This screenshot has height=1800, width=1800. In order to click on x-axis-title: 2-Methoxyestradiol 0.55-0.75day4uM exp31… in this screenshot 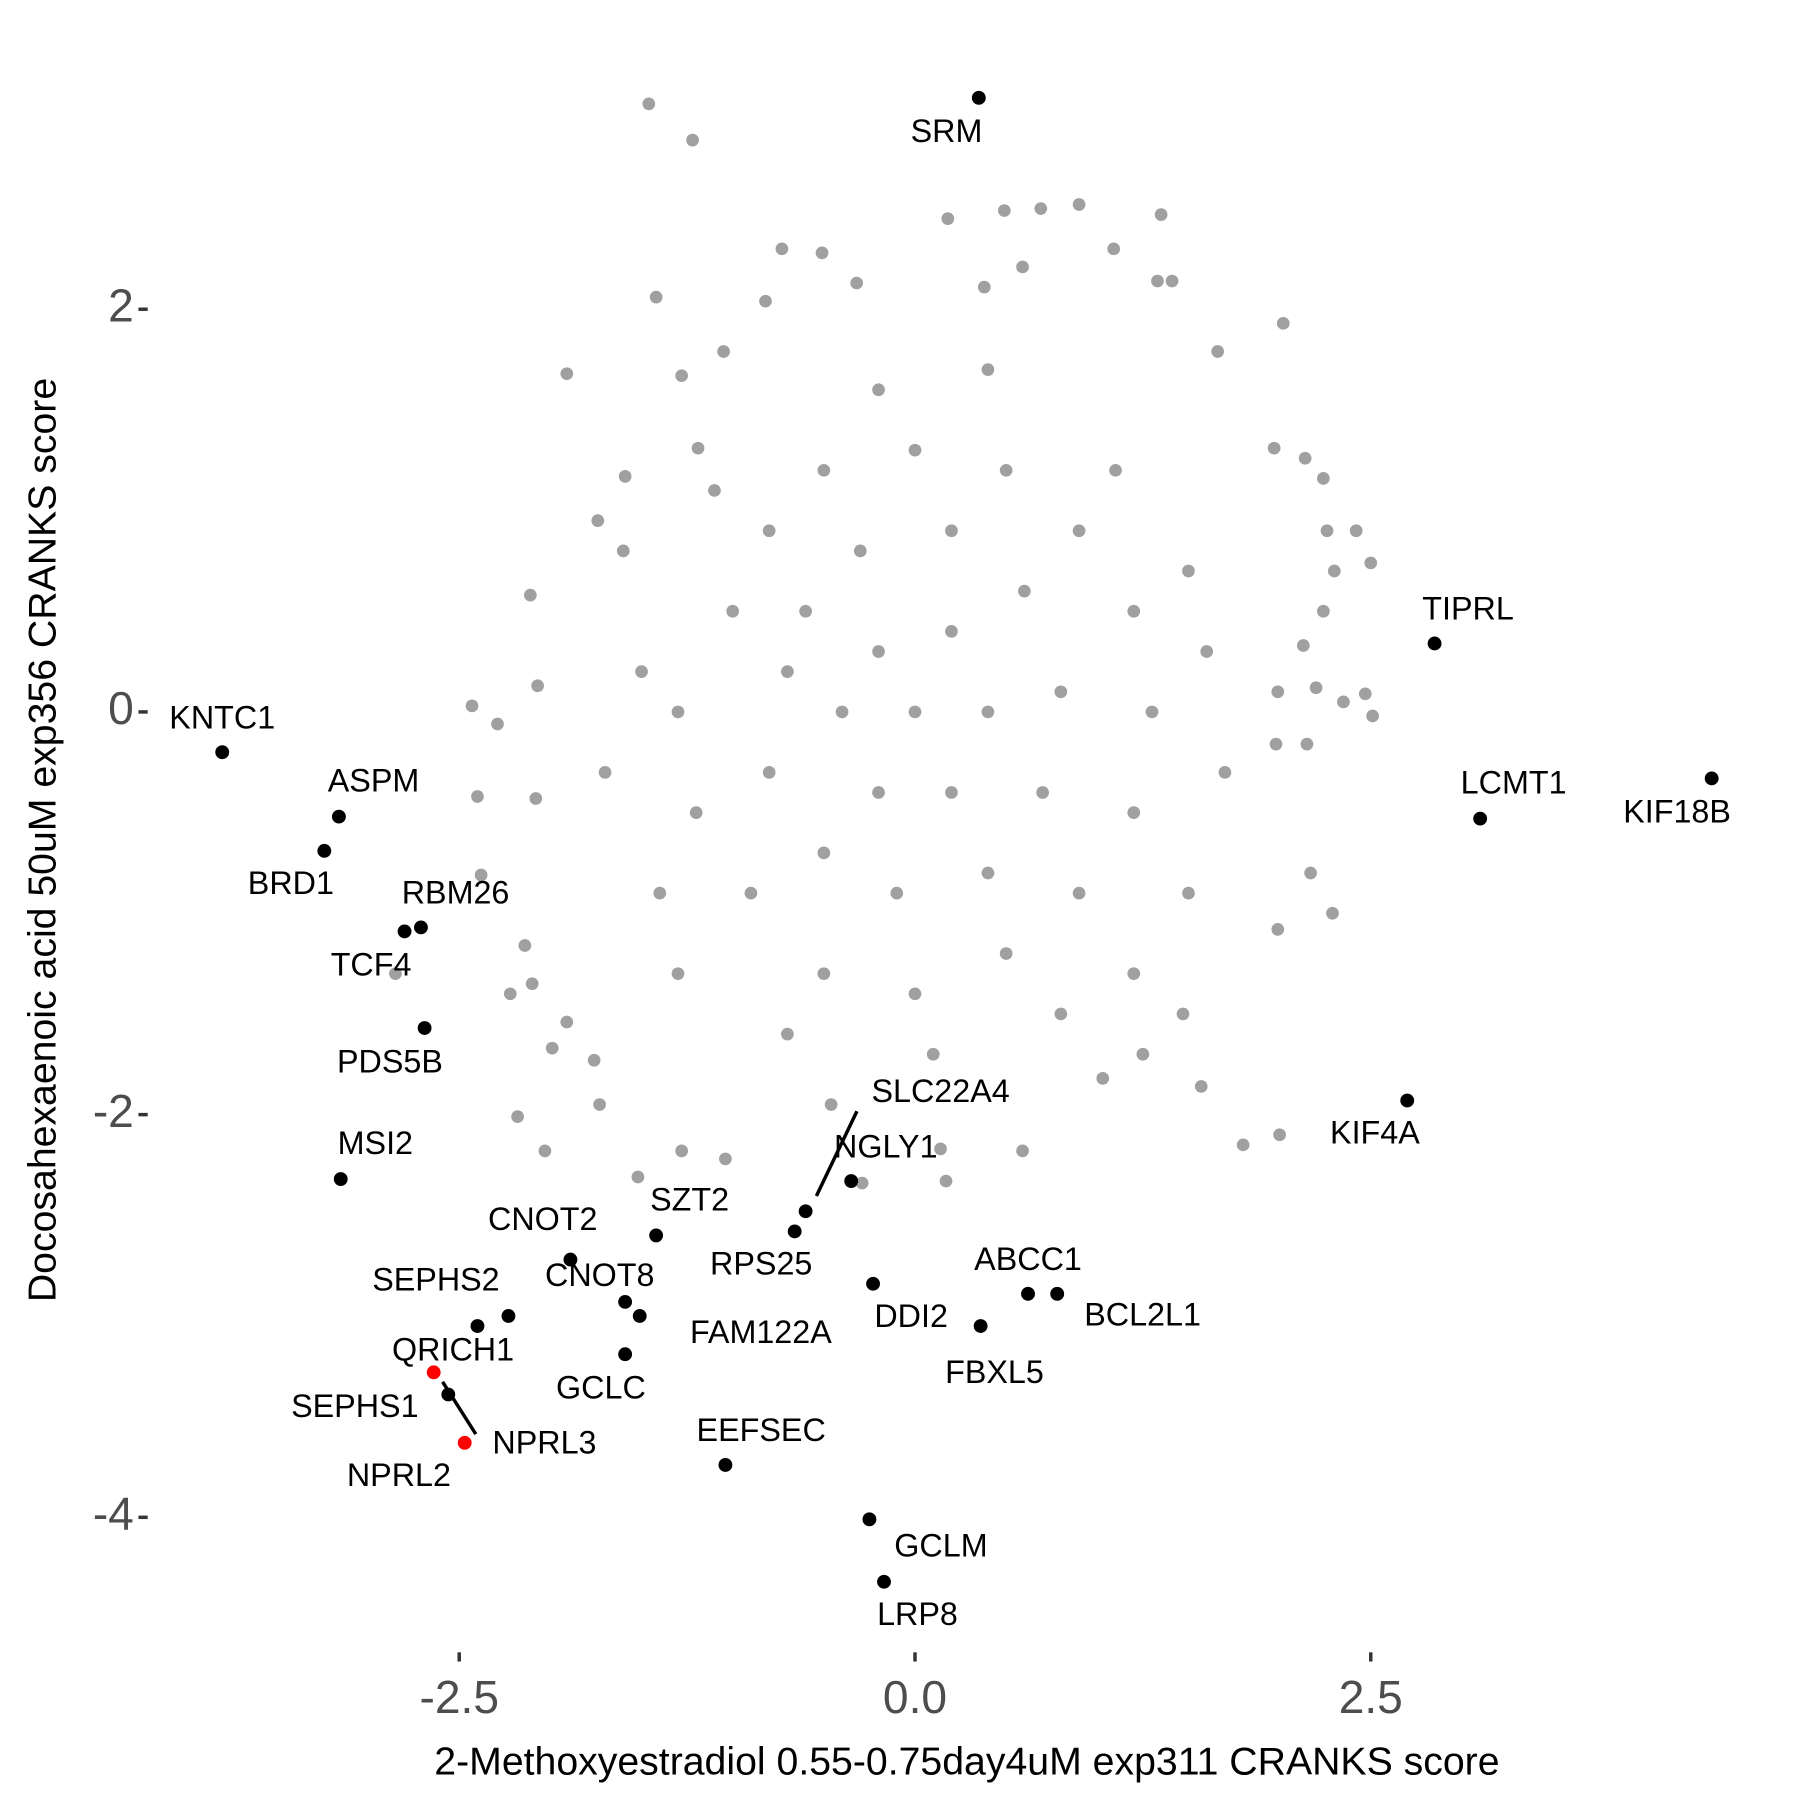, I will do `click(966, 1762)`.